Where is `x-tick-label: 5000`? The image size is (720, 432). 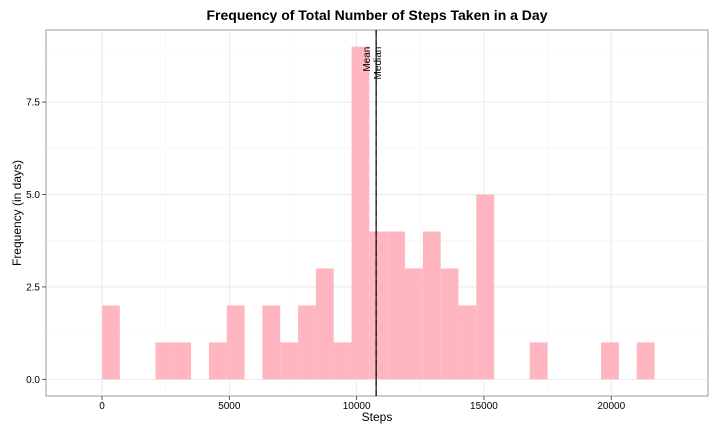 x-tick-label: 5000 is located at coordinates (229, 406).